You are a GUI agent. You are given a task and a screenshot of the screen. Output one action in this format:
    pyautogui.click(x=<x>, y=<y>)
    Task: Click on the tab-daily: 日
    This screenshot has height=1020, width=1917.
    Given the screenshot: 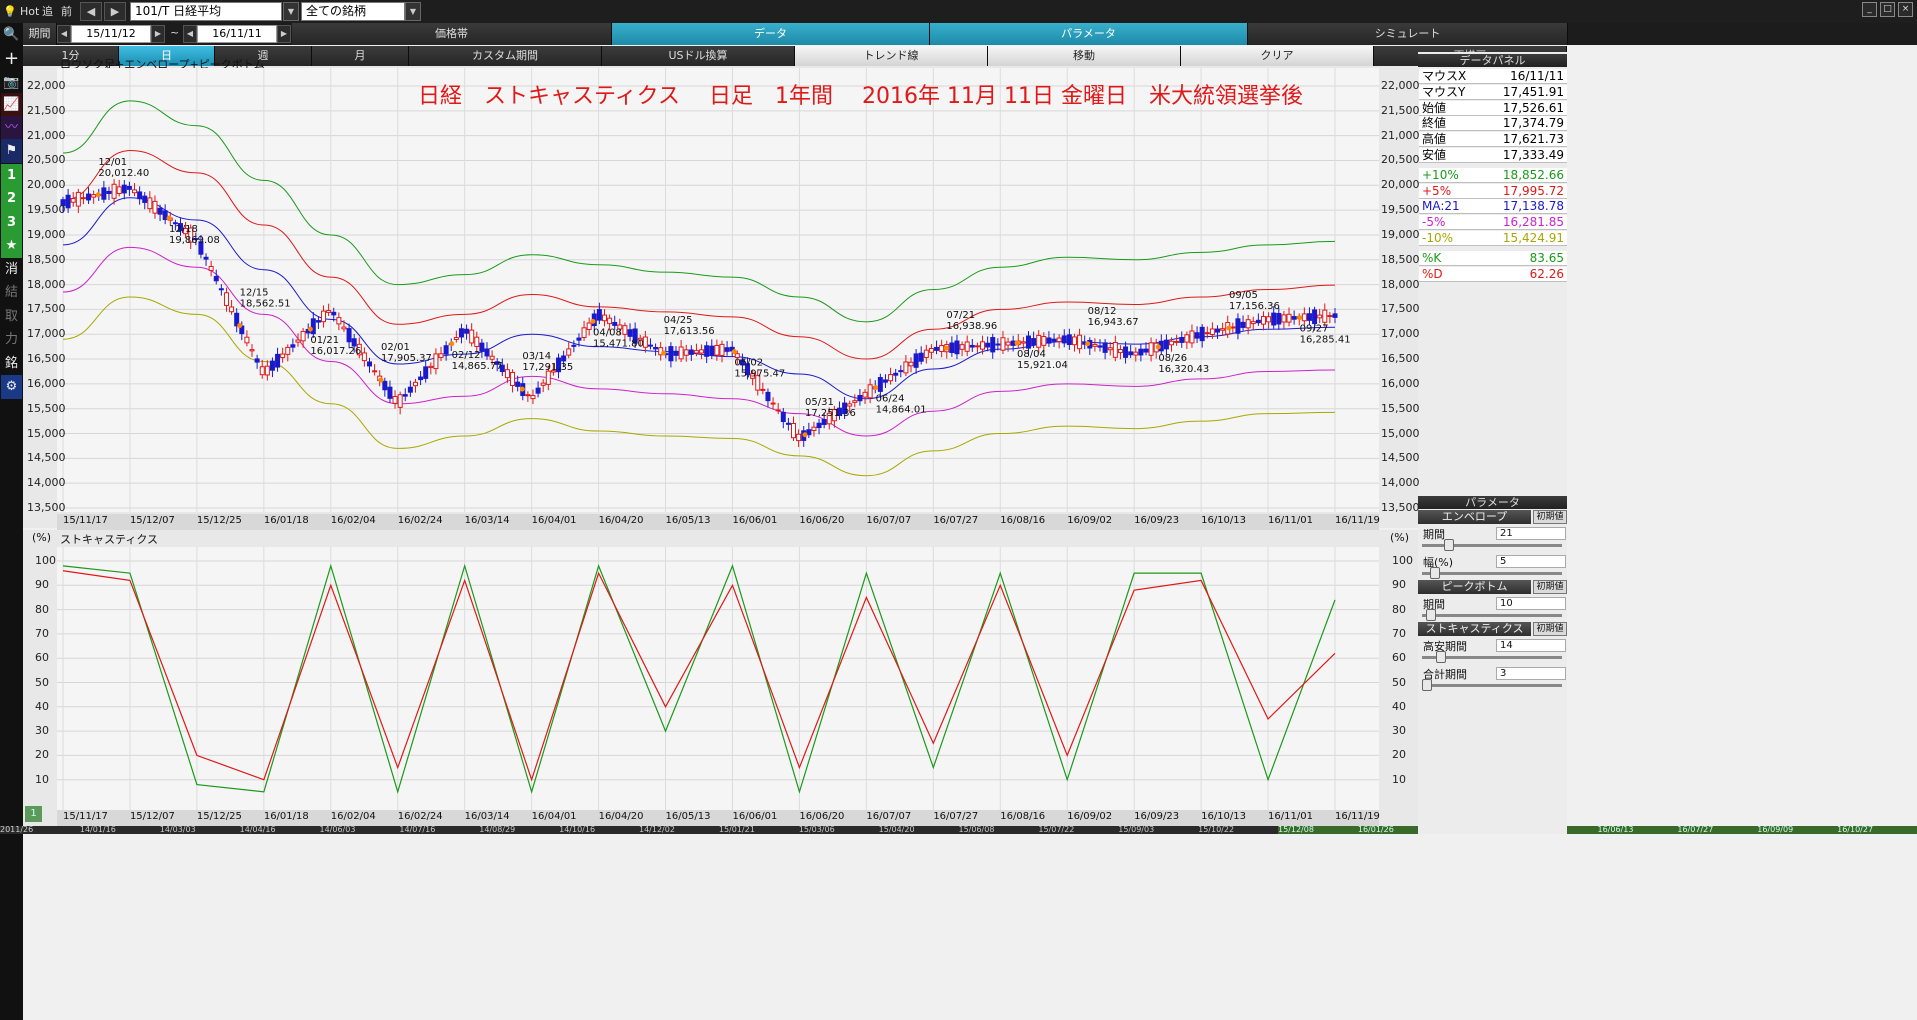 What is the action you would take?
    pyautogui.click(x=167, y=56)
    